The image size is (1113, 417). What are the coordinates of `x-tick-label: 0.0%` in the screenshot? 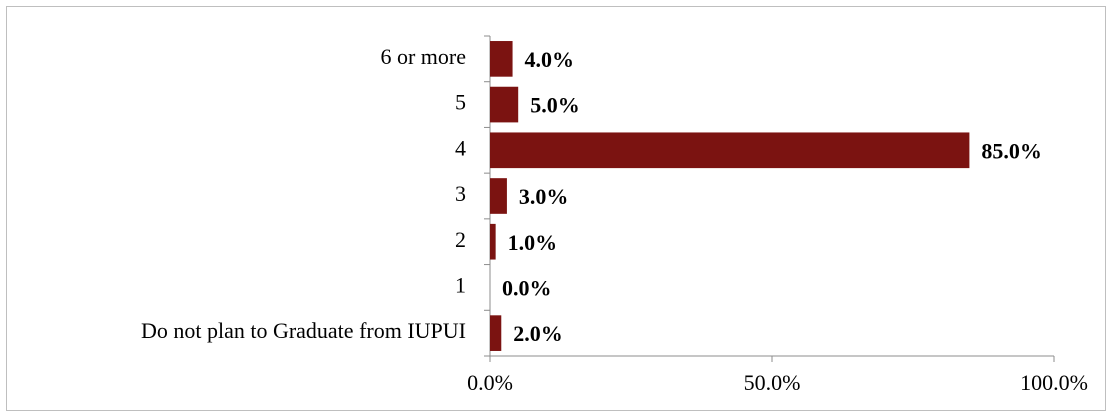 It's located at (490, 382).